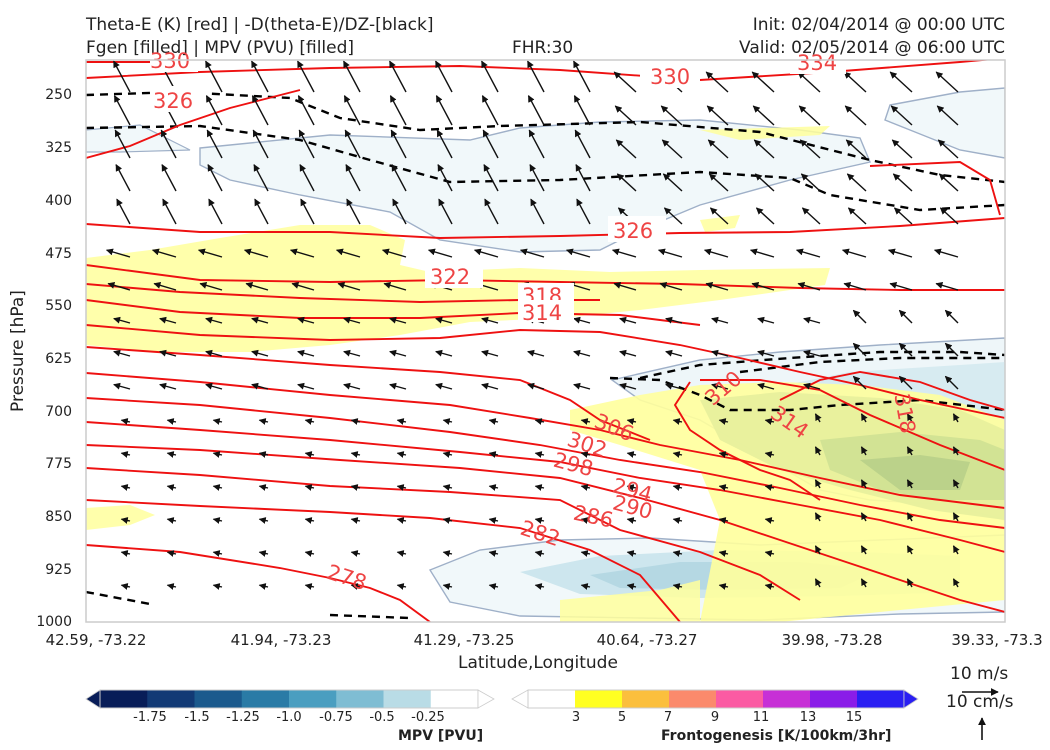 The height and width of the screenshot is (750, 1050). Describe the element at coordinates (776, 736) in the screenshot. I see `fgen-colorbar-label: Frontogenesis [K/100km/3hr]` at that location.